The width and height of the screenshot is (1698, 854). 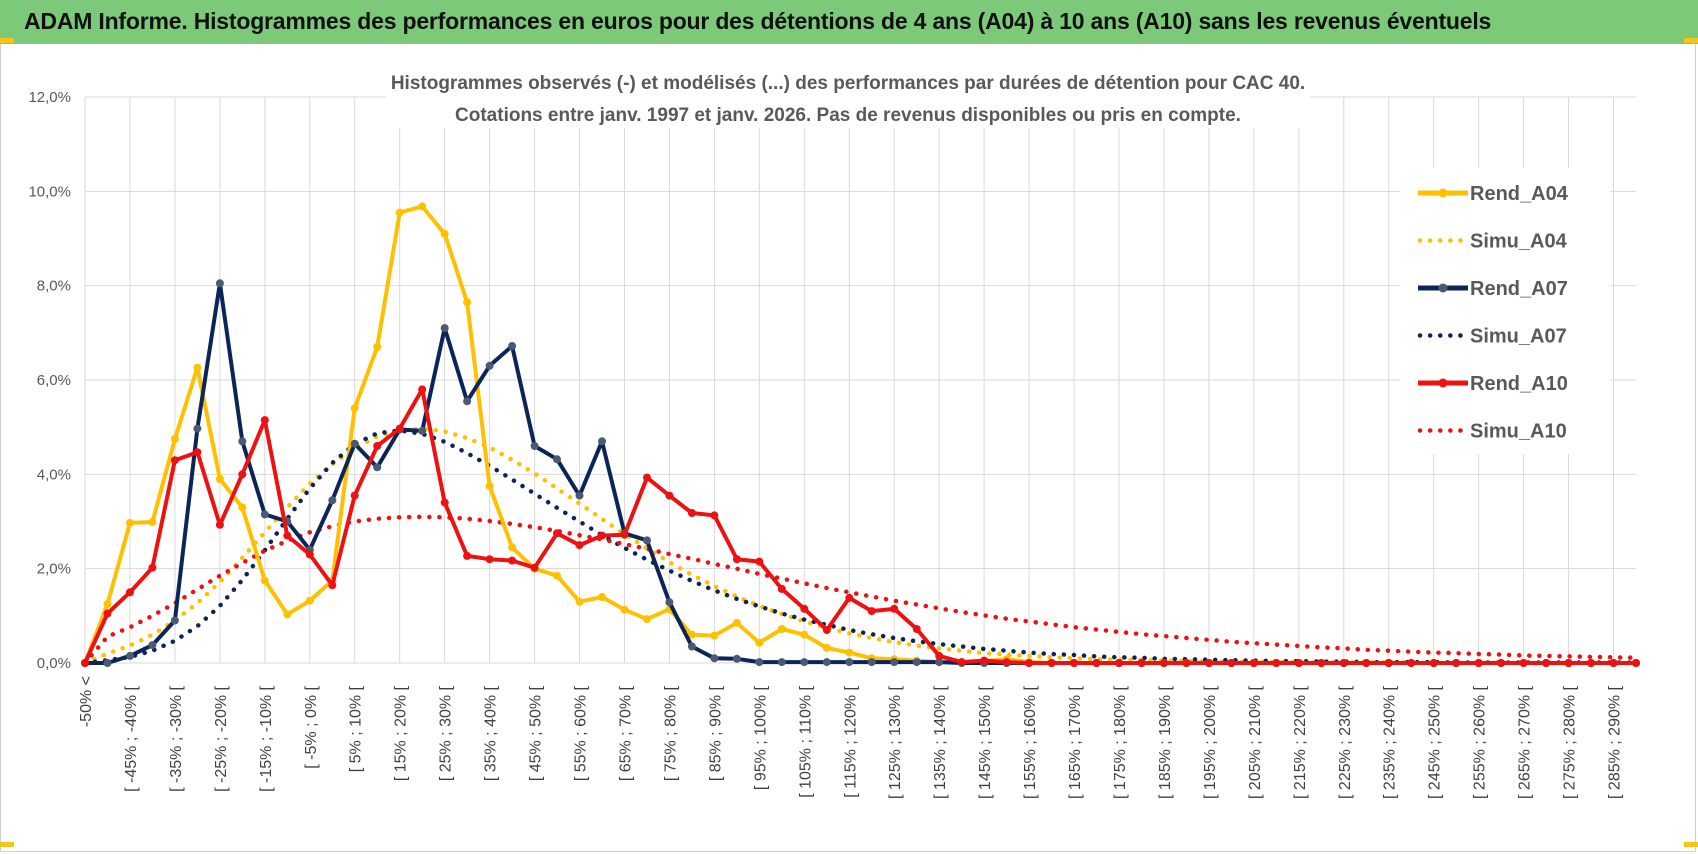 What do you see at coordinates (356, 728) in the screenshot?
I see `x-tick-label: [ 5% ; 10% [` at bounding box center [356, 728].